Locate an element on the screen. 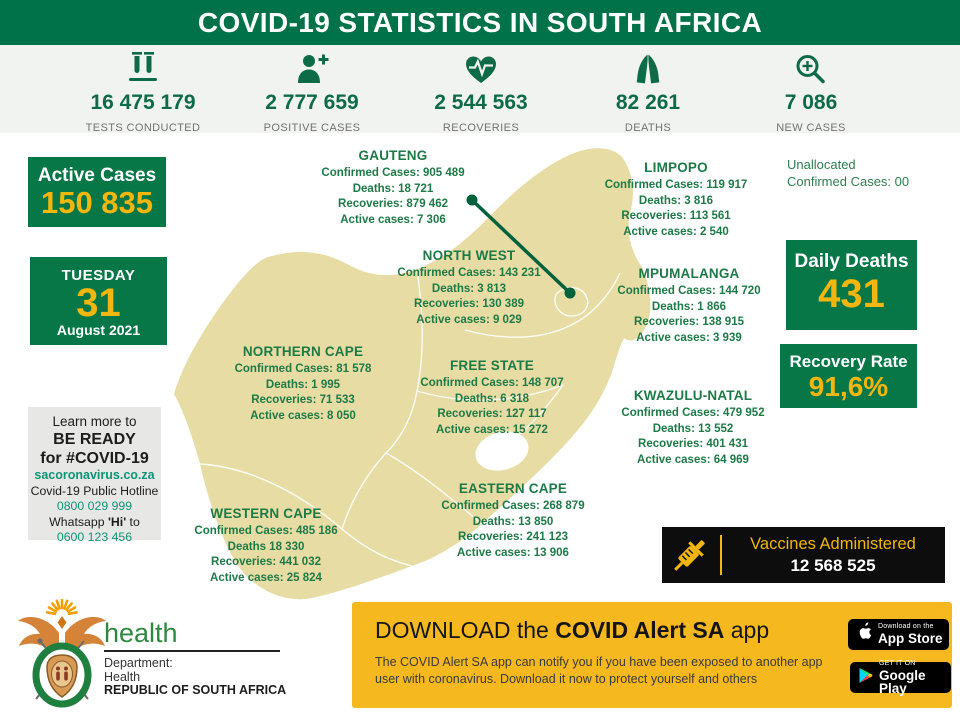 This screenshot has width=960, height=720. praying-hands-icon is located at coordinates (648, 67).